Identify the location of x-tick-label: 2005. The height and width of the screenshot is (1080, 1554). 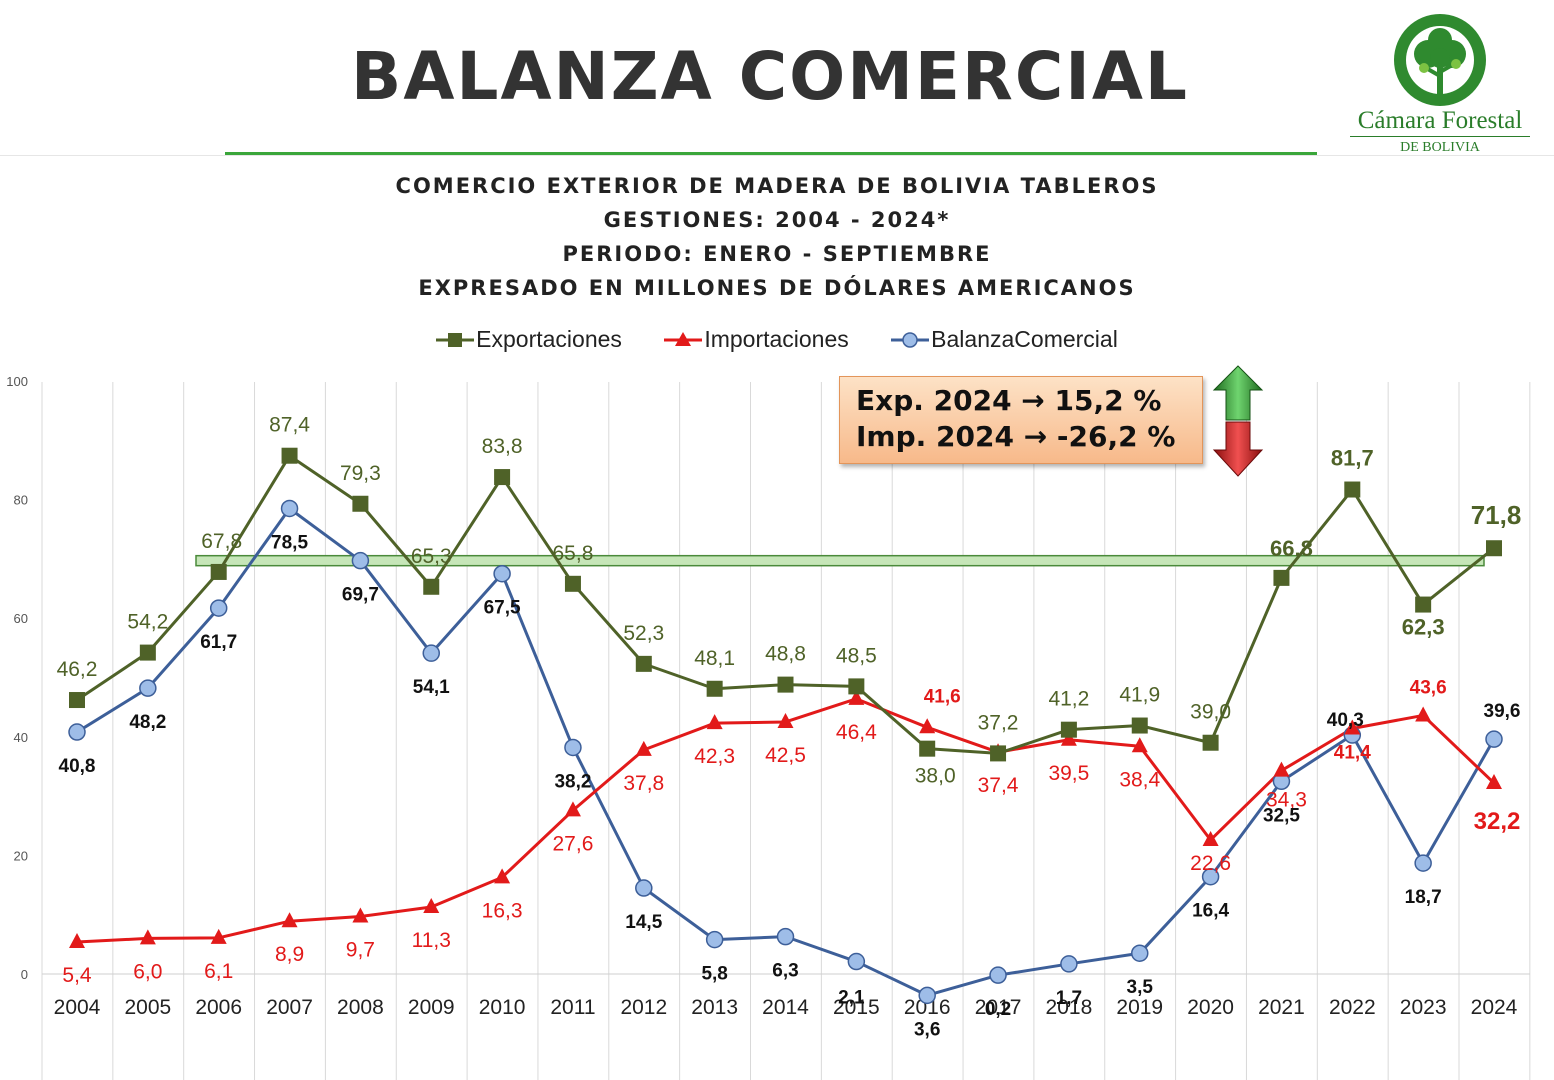
(147, 1007).